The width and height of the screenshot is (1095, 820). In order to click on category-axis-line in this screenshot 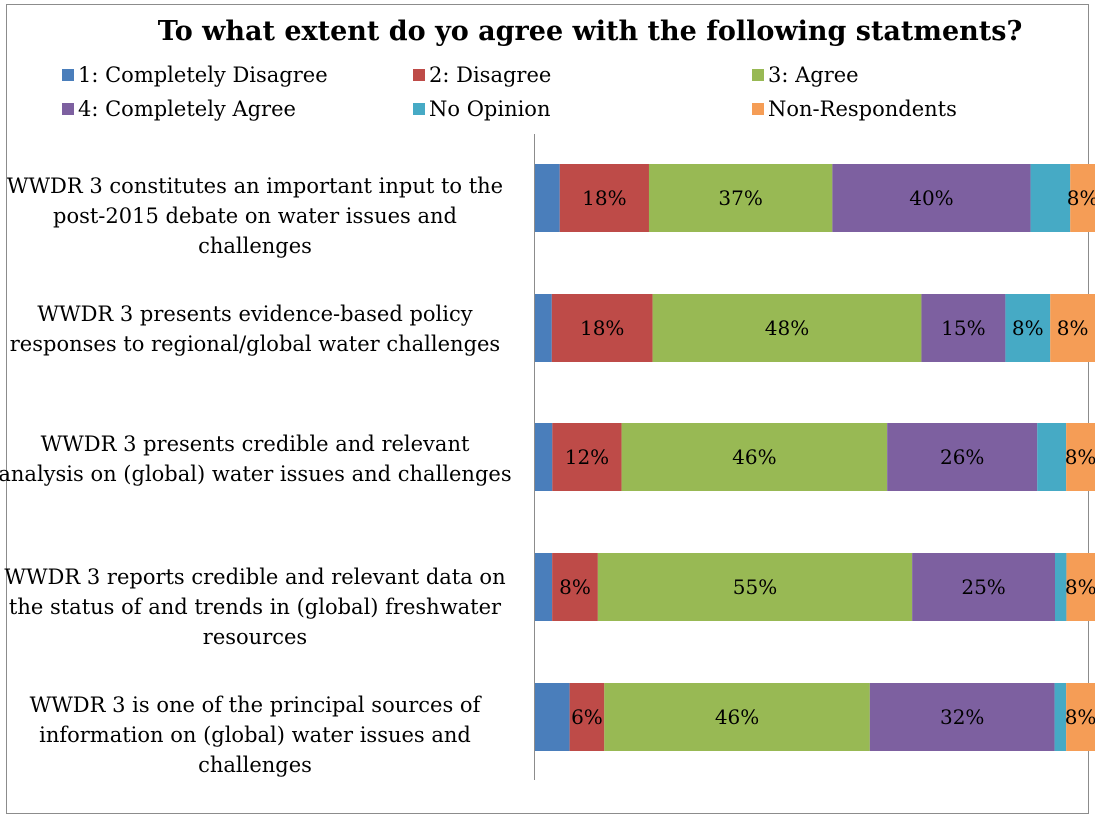, I will do `click(534, 457)`.